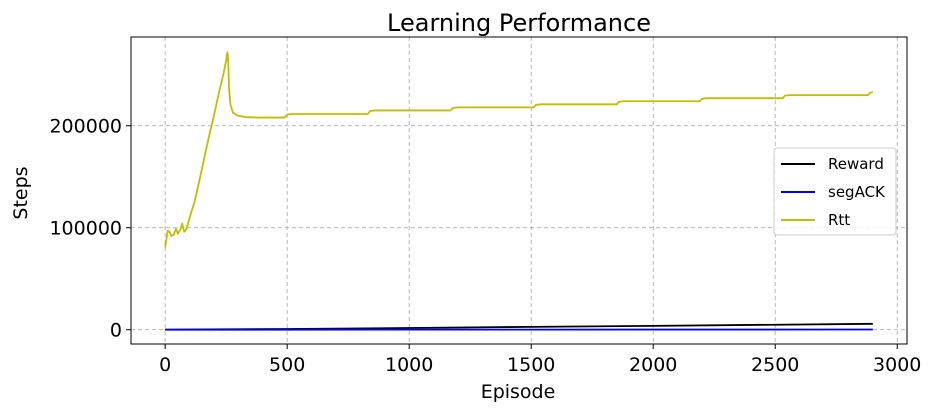 The width and height of the screenshot is (933, 416). What do you see at coordinates (856, 164) in the screenshot?
I see `legend-label-reward: Reward` at bounding box center [856, 164].